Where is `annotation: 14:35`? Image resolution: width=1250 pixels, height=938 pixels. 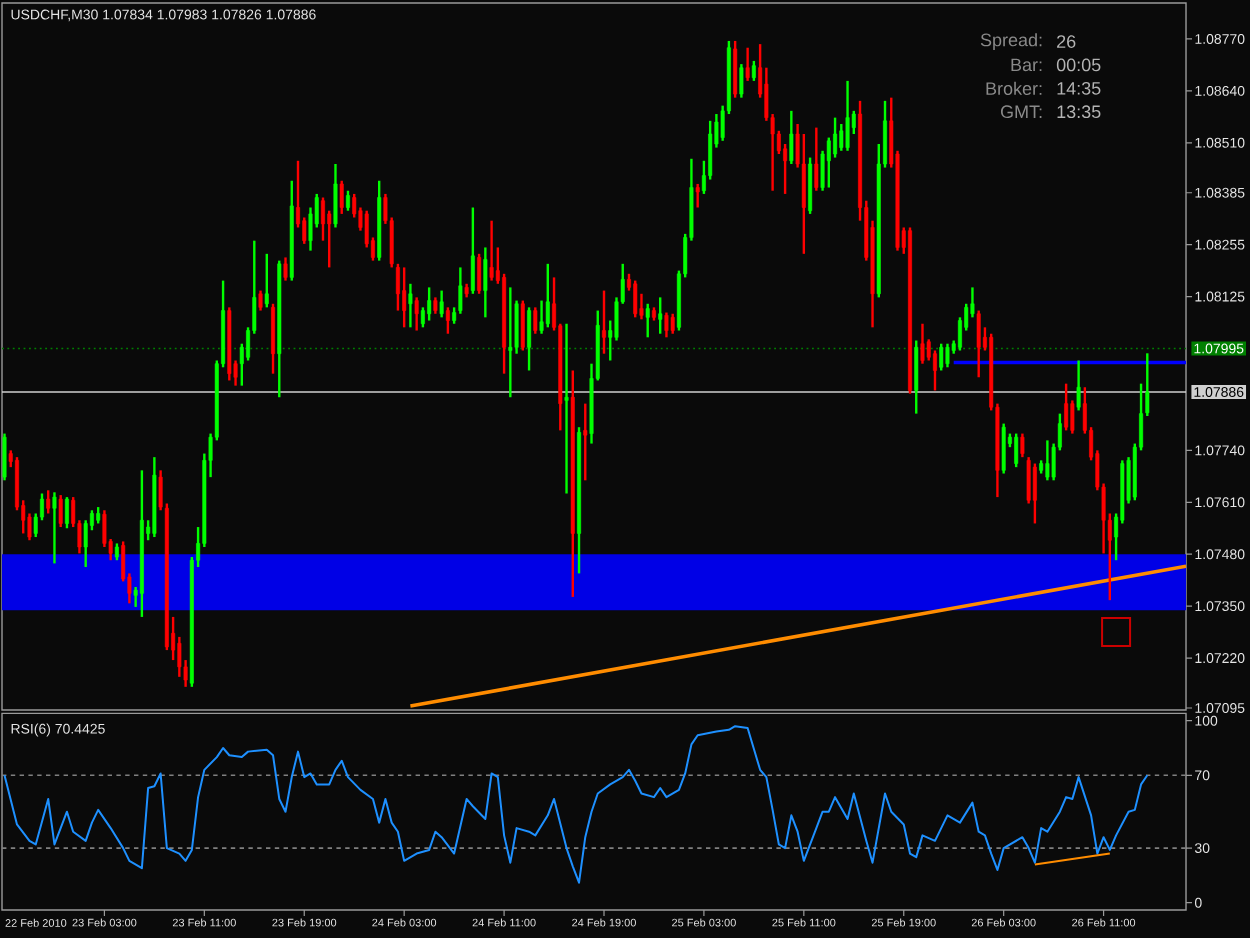 annotation: 14:35 is located at coordinates (1079, 88).